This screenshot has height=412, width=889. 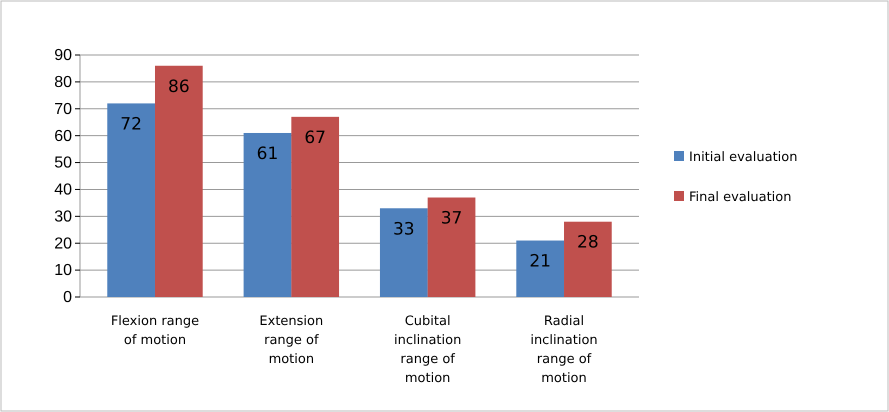 What do you see at coordinates (740, 197) in the screenshot?
I see `legend-label: Final evaluation` at bounding box center [740, 197].